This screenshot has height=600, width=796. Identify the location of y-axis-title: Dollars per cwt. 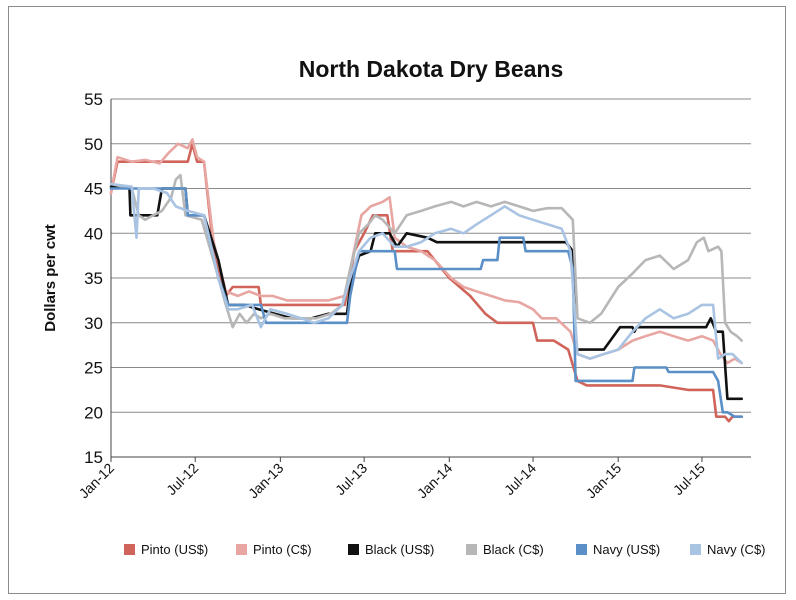
(50, 278).